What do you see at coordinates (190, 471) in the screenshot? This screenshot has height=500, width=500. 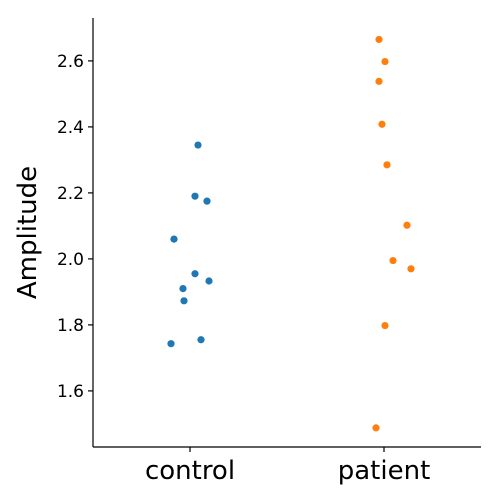 I see `x-tick-label-control: control` at bounding box center [190, 471].